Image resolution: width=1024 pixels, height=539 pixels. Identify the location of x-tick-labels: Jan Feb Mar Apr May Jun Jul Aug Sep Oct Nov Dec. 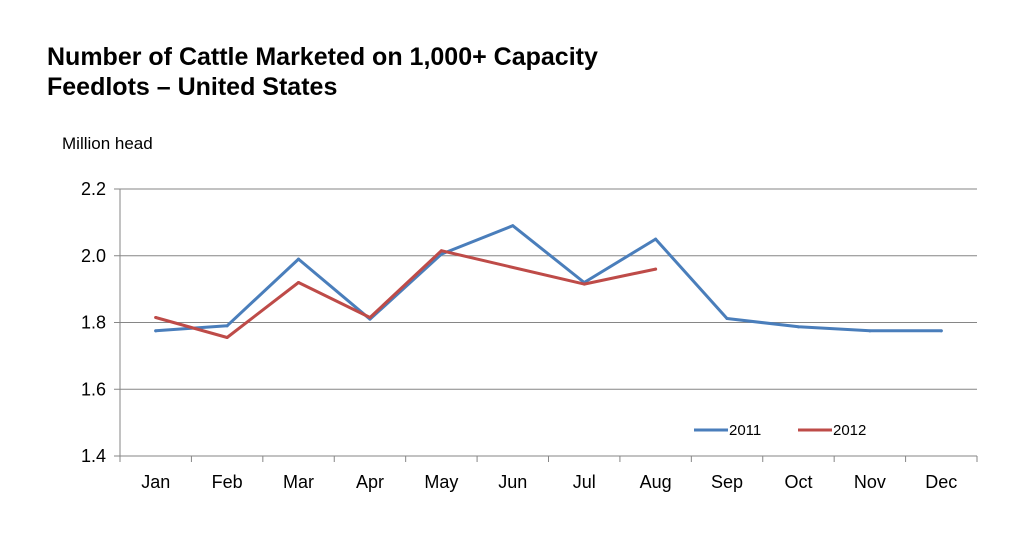
(549, 482).